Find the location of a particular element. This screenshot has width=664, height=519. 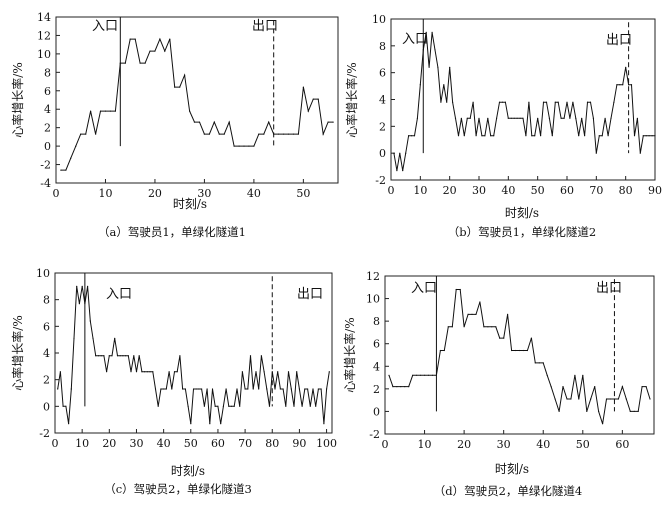

x-tick-label: 70 is located at coordinates (596, 190).